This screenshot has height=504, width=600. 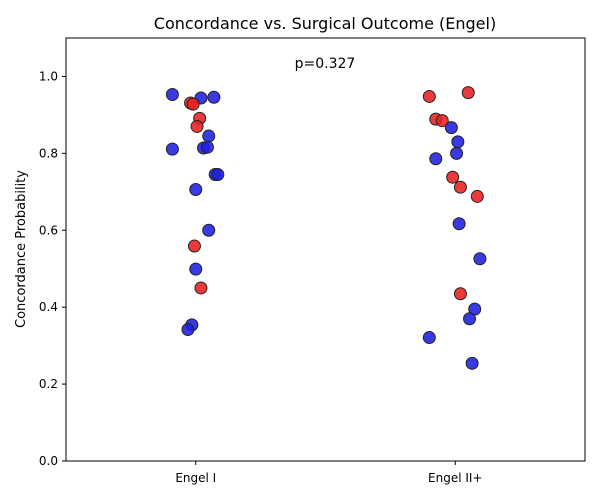 What do you see at coordinates (455, 478) in the screenshot?
I see `x-tick-label: Engel II+` at bounding box center [455, 478].